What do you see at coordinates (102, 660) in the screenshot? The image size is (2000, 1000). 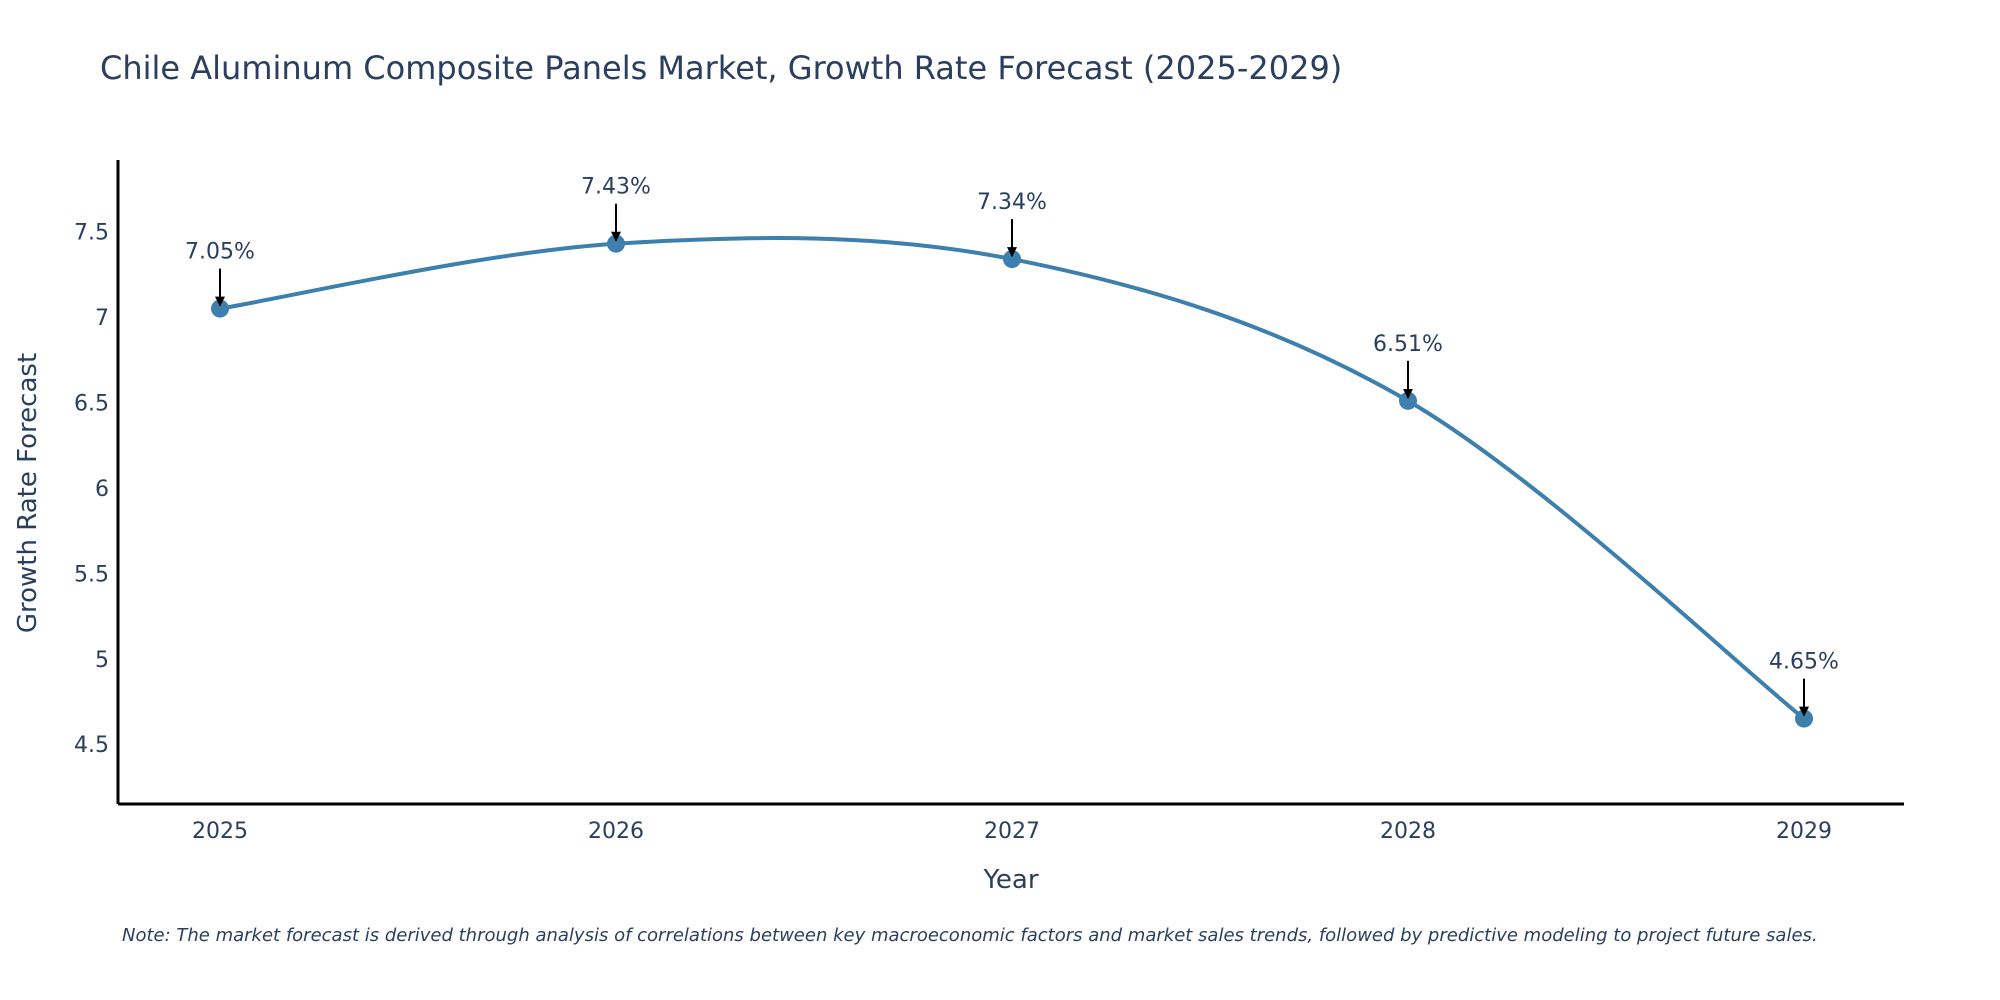 I see `y-tick-label: 5` at bounding box center [102, 660].